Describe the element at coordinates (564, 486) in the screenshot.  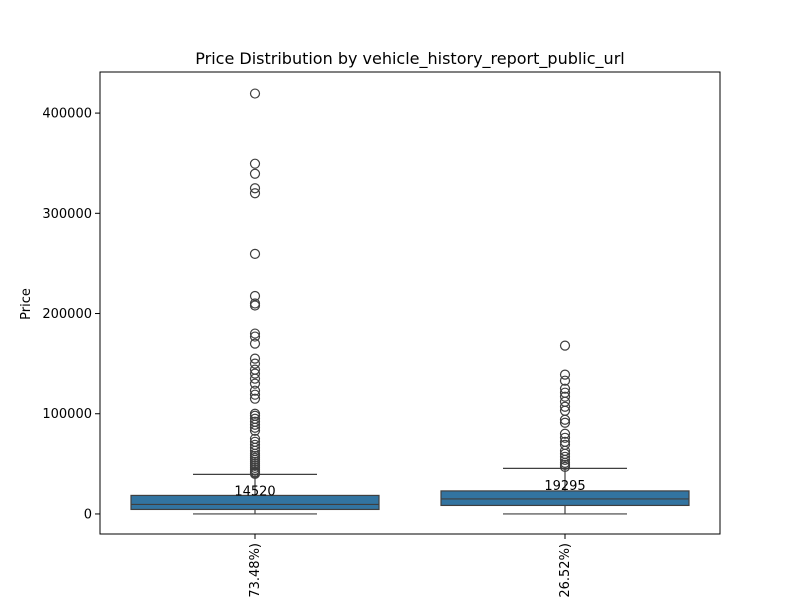
I see `median-annotation: 19295` at that location.